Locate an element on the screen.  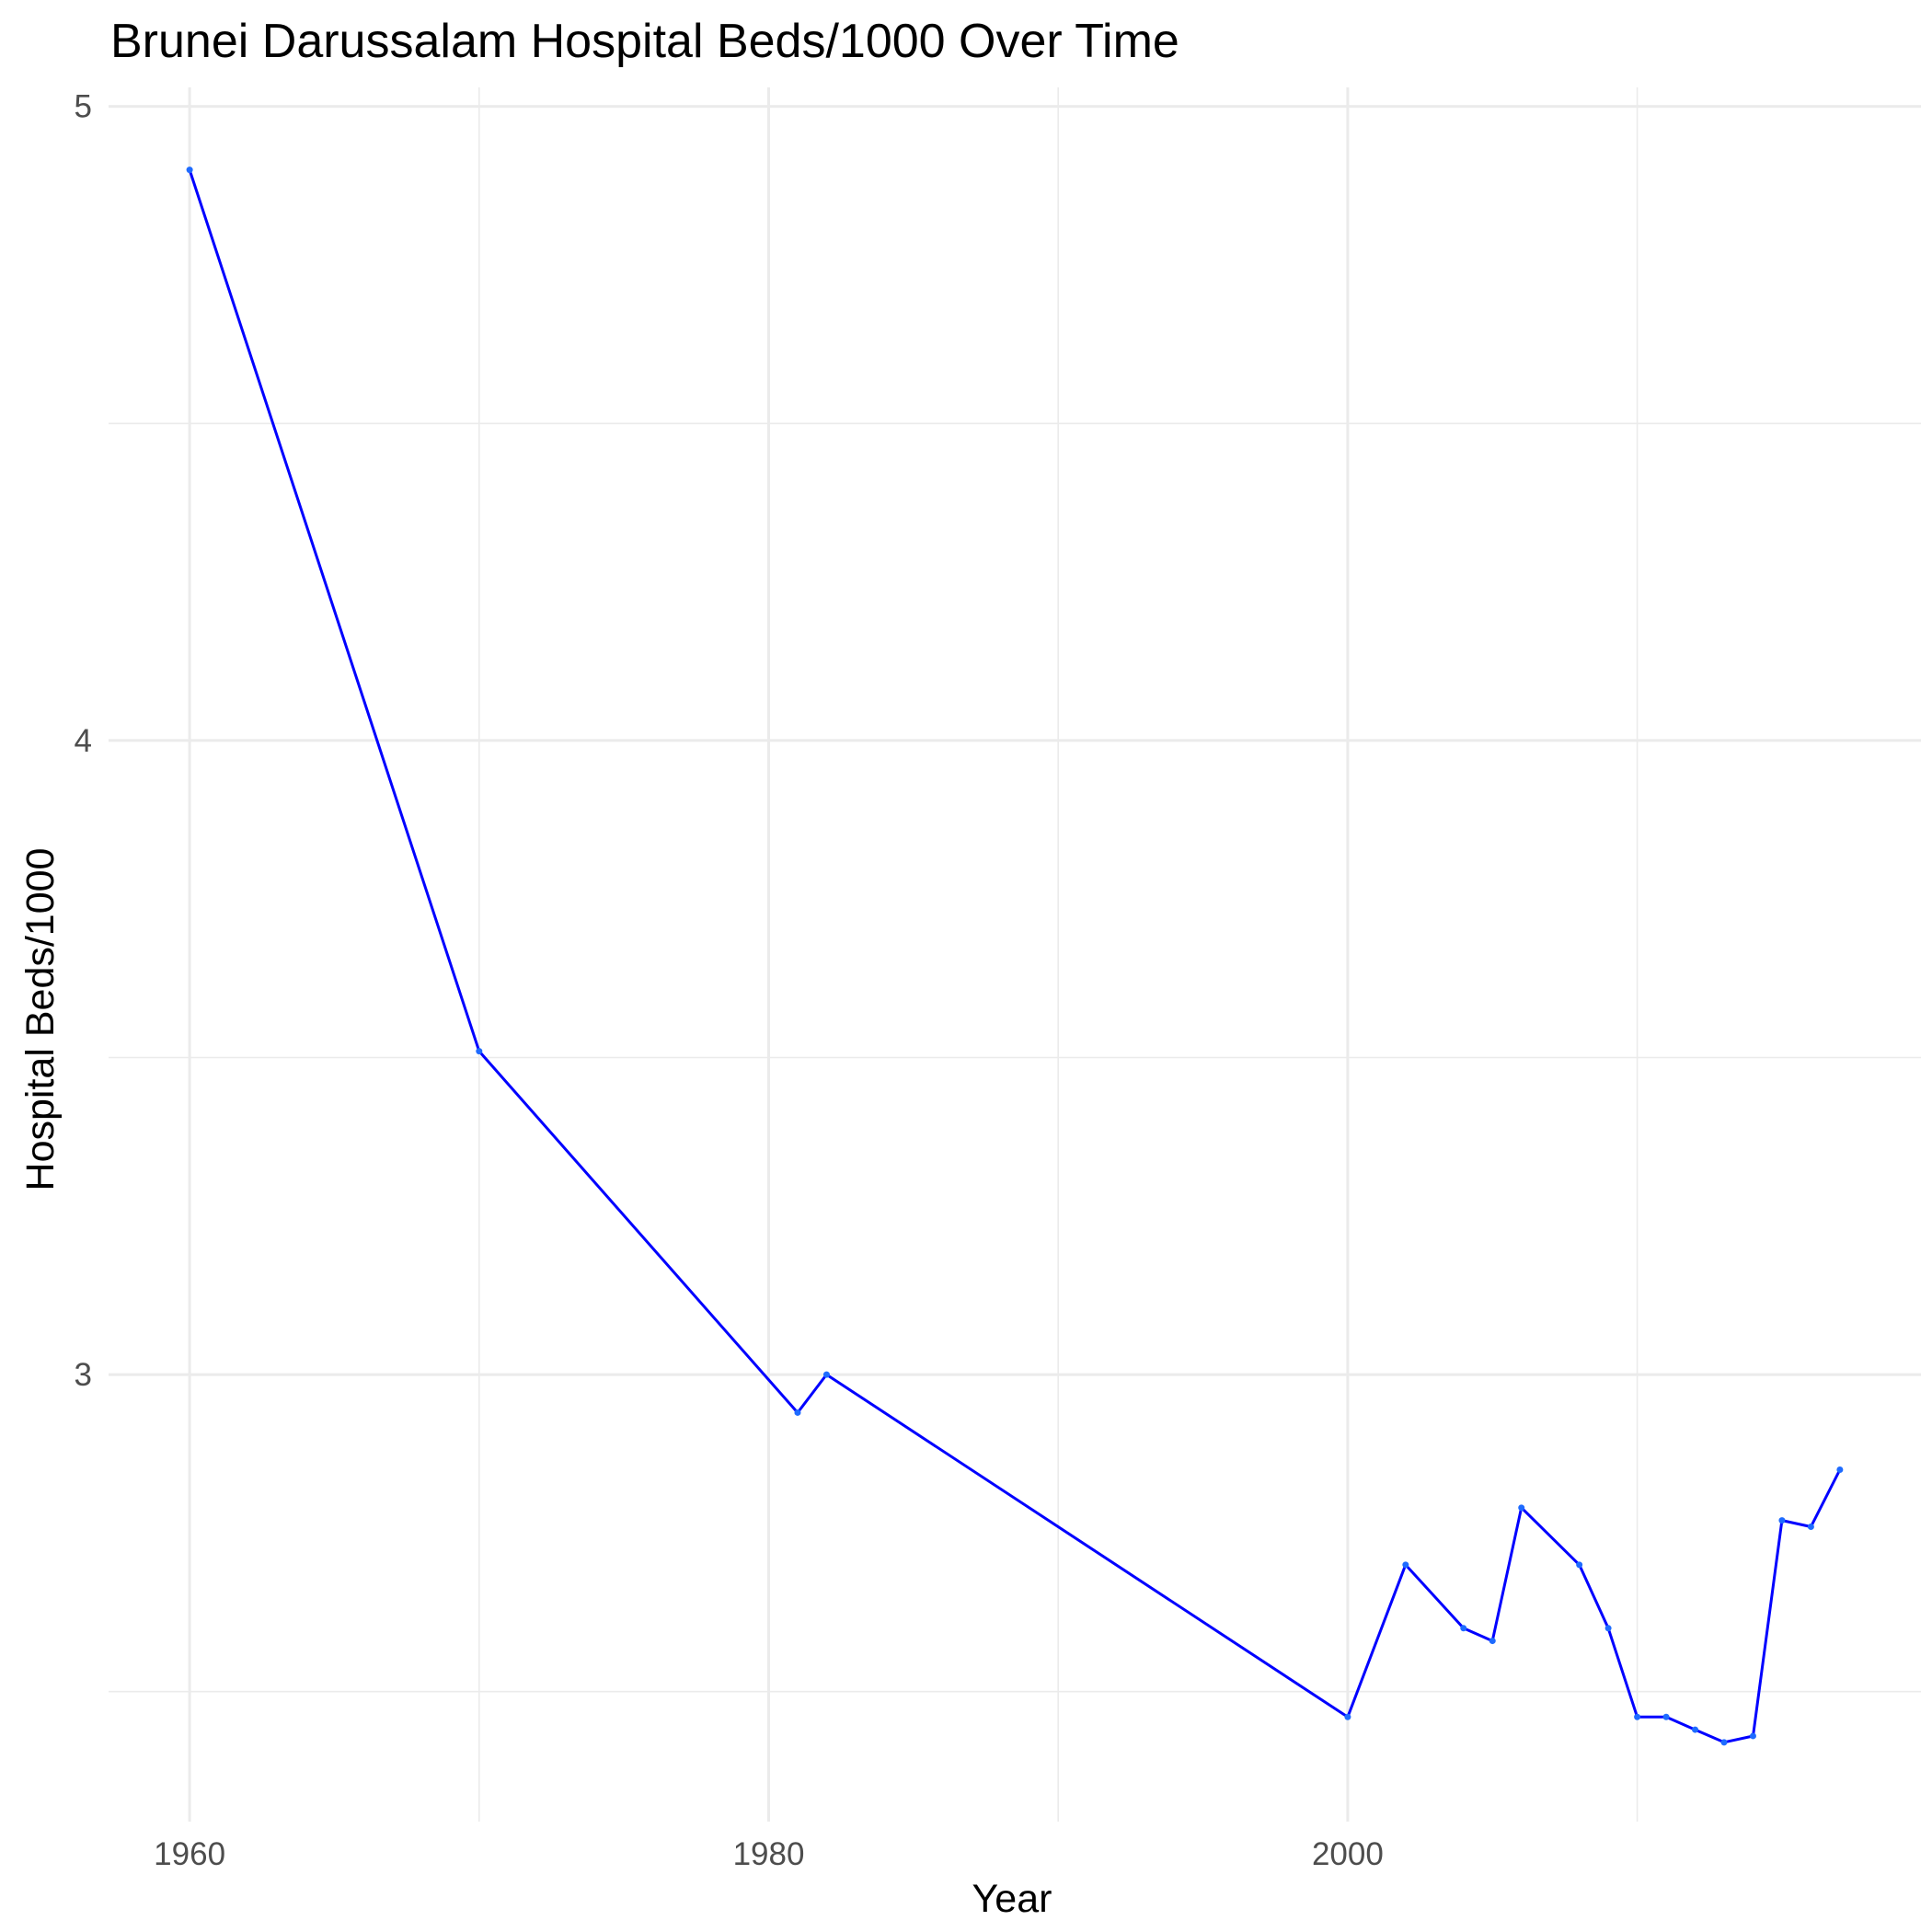
x-axis-title: Year is located at coordinates (1012, 1899).